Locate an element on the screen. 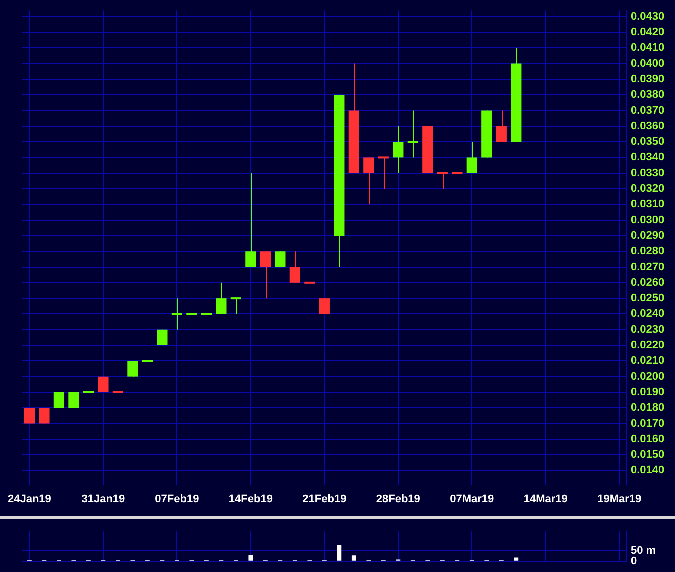 The height and width of the screenshot is (572, 675). x-tick-label: 07Feb19 is located at coordinates (177, 499).